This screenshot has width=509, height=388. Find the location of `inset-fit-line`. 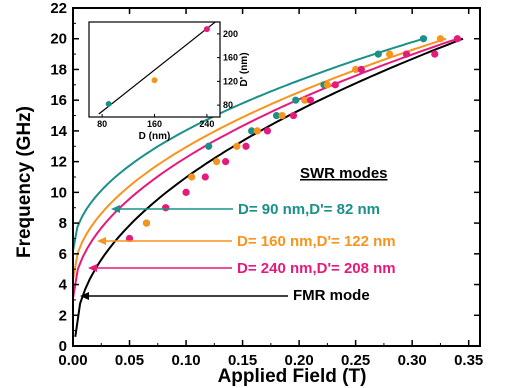

inset-fit-line is located at coordinates (157, 68).